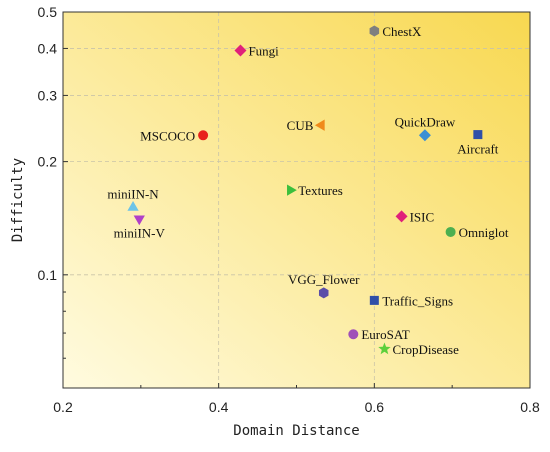 This screenshot has height=452, width=550. I want to click on data-label: Textures, so click(320, 190).